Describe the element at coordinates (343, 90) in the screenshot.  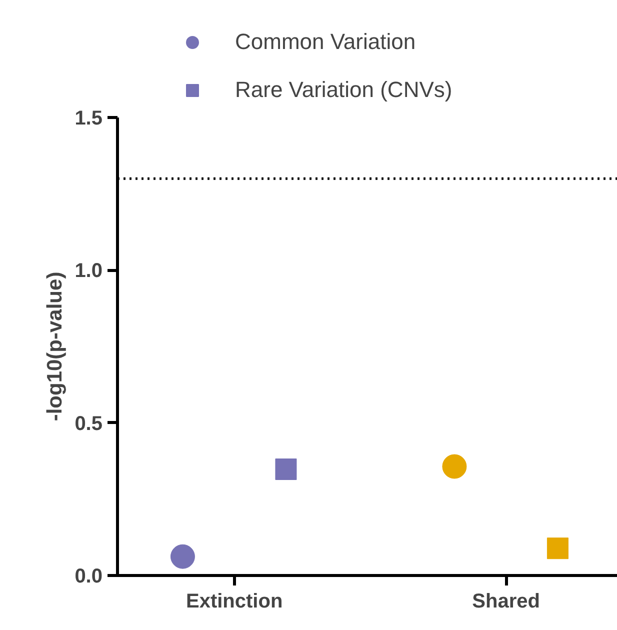
I see `legend-label: Rare Variation (CNVs)` at that location.